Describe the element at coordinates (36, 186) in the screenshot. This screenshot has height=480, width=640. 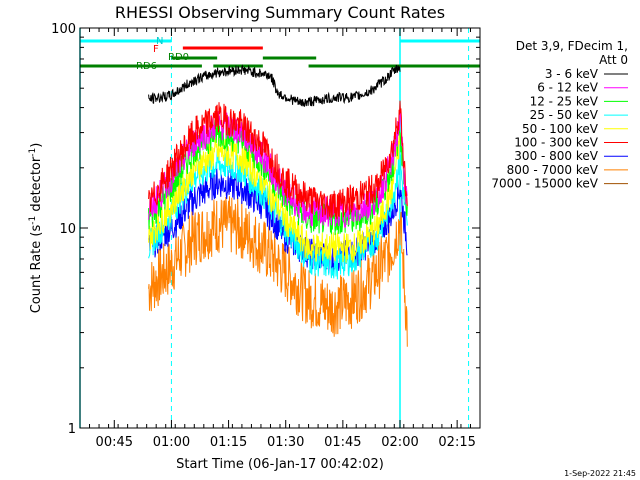
I see `y-axis-label-rest: detector` at that location.